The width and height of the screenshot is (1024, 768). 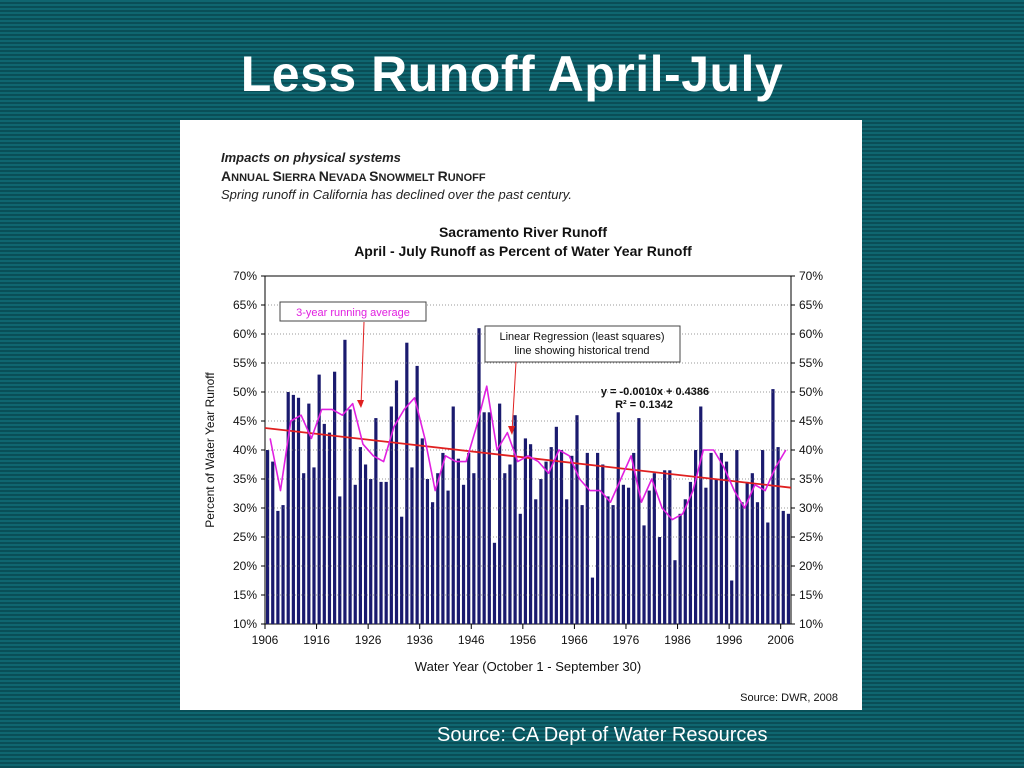 What do you see at coordinates (362, 364) in the screenshot?
I see `running-avg-callout-arrow` at bounding box center [362, 364].